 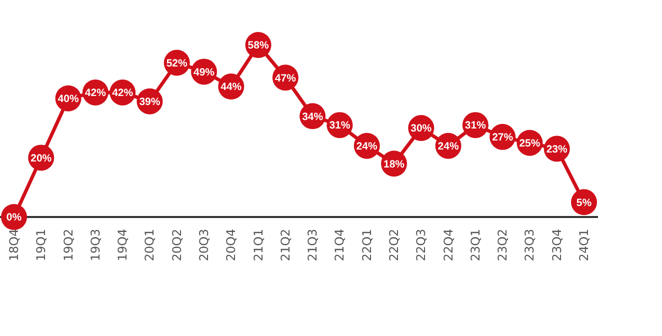 What do you see at coordinates (123, 245) in the screenshot?
I see `x-tick-label: 19Q4` at bounding box center [123, 245].